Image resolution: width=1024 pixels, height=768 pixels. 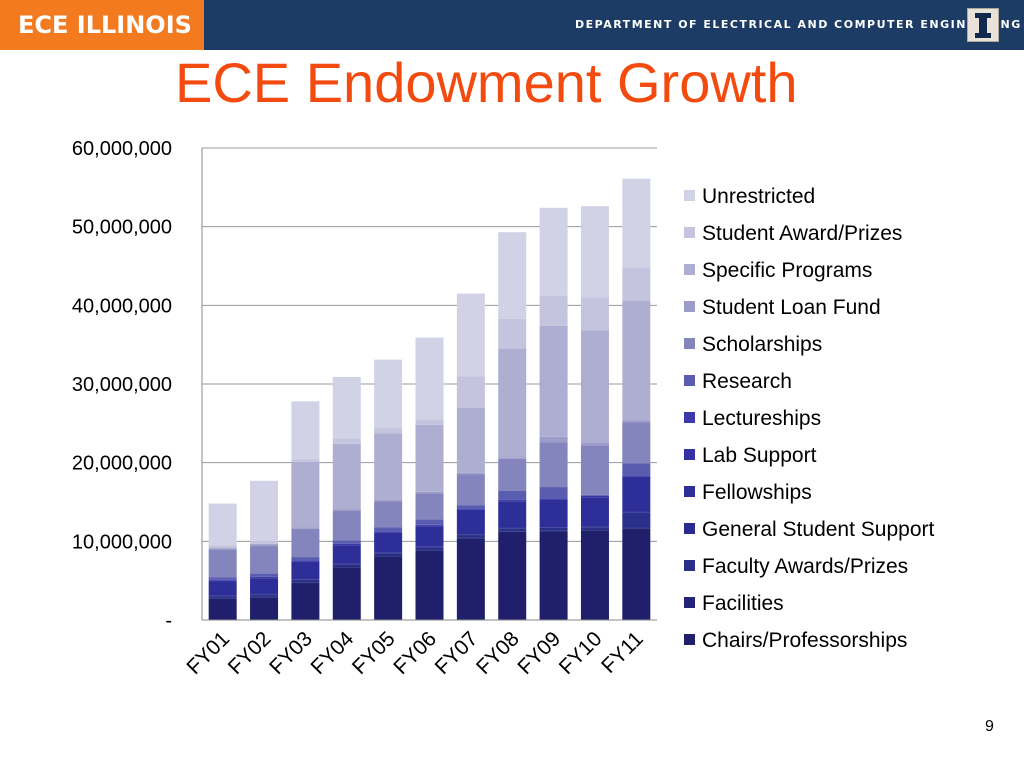 I want to click on x-tick-label: FY05, so click(x=374, y=653).